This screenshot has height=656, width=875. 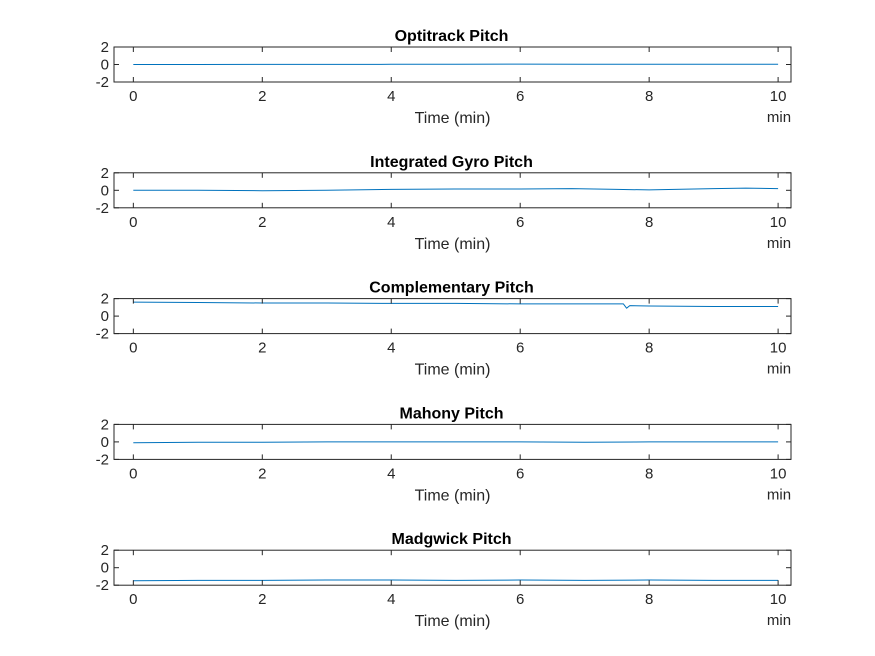 What do you see at coordinates (451, 162) in the screenshot?
I see `chart-title: Integrated Gyro Pitch` at bounding box center [451, 162].